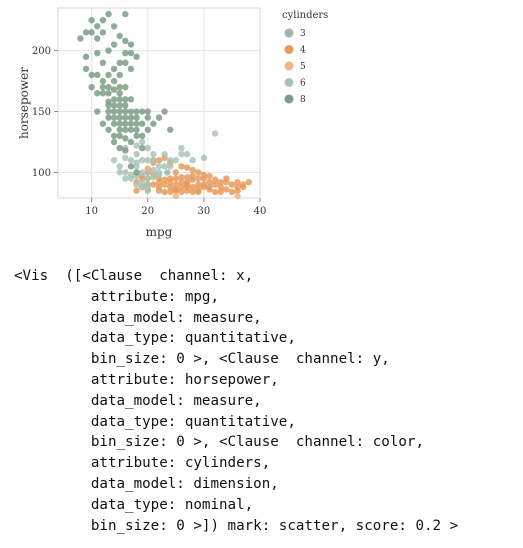 The width and height of the screenshot is (523, 548). Describe the element at coordinates (202, 359) in the screenshot. I see `vis-text-line: bin_size: 0 >, <Clause channel: y,` at that location.